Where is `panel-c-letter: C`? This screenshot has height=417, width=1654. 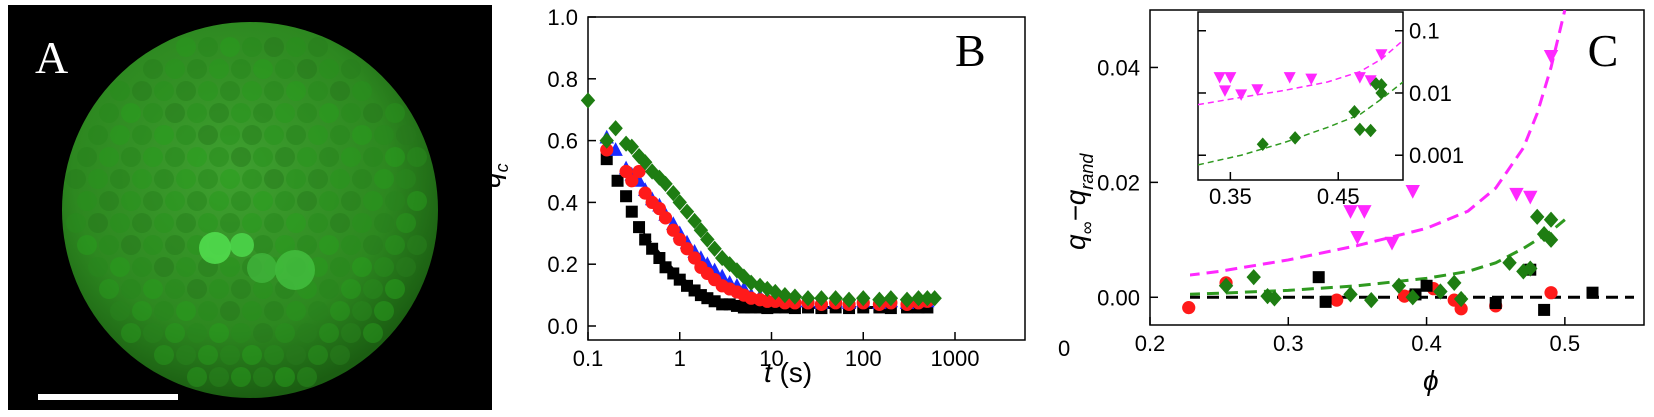 panel-c-letter: C is located at coordinates (1603, 50).